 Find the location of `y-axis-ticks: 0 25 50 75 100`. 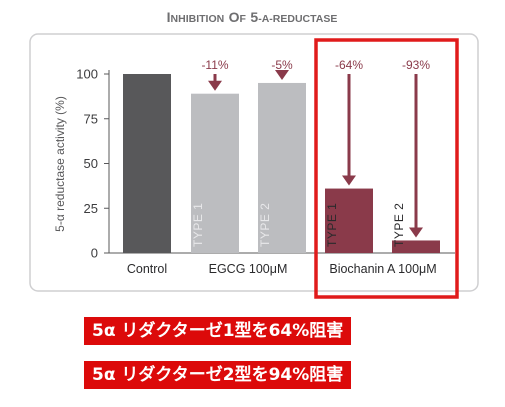

y-axis-ticks: 0 25 50 75 100 is located at coordinates (92, 164).